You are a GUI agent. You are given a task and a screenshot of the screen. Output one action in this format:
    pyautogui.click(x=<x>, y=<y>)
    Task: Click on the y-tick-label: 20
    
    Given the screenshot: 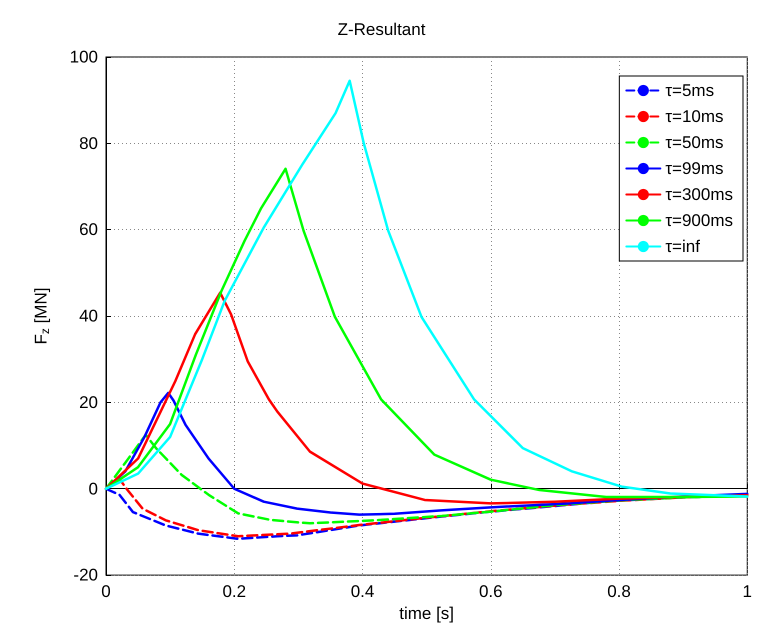 What is the action you would take?
    pyautogui.click(x=88, y=402)
    